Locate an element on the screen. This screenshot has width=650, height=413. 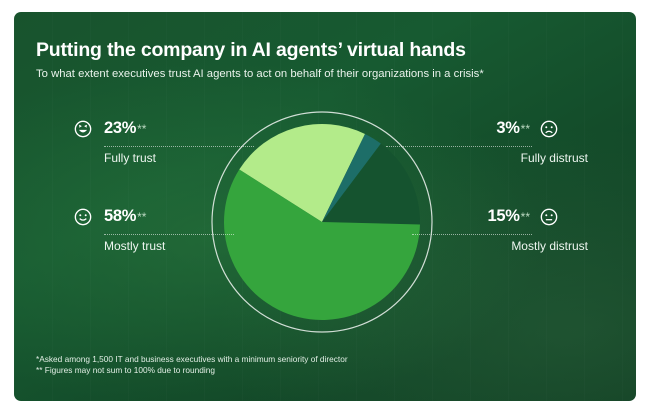
mostly-trust-value: 58% is located at coordinates (120, 216).